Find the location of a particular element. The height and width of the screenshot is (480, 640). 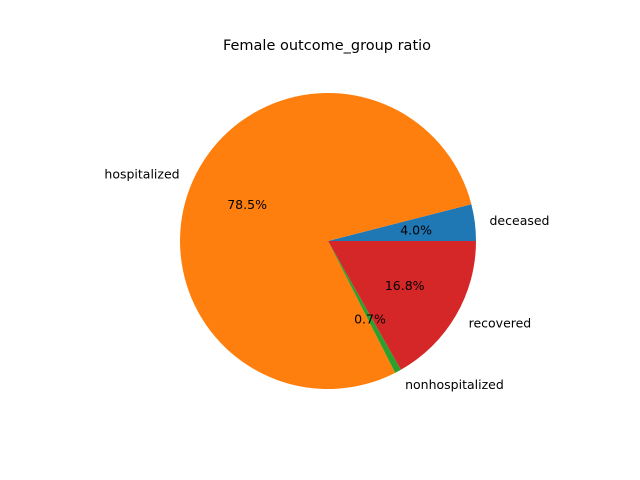

slice-label-hospitalized: hospitalized is located at coordinates (141, 174).